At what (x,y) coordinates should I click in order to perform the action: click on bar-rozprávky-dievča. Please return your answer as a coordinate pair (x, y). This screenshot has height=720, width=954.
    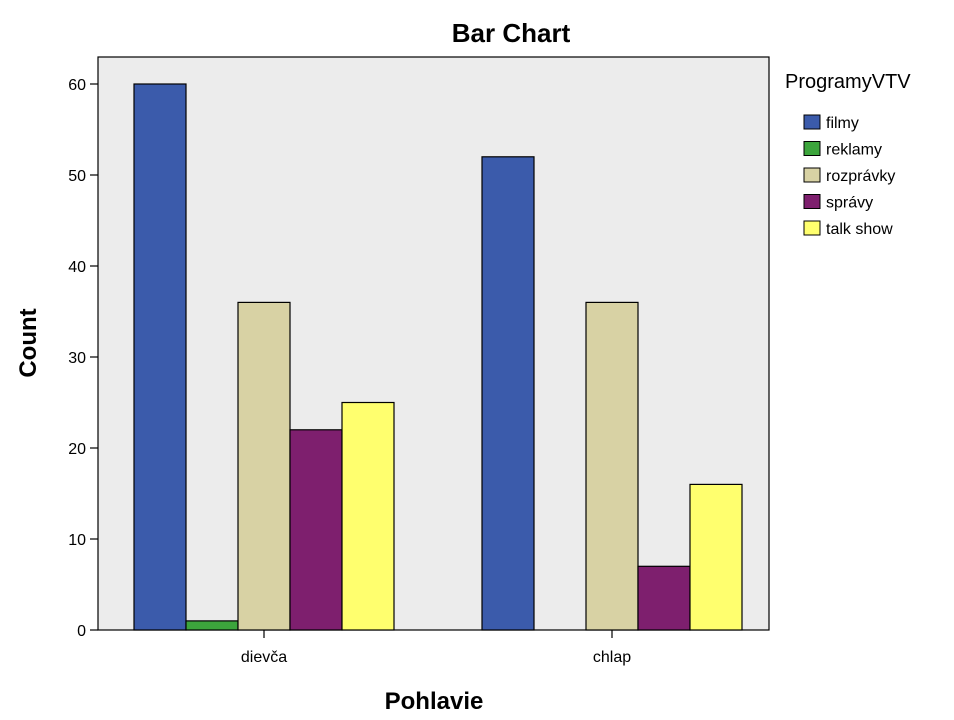
    Looking at the image, I should click on (264, 466).